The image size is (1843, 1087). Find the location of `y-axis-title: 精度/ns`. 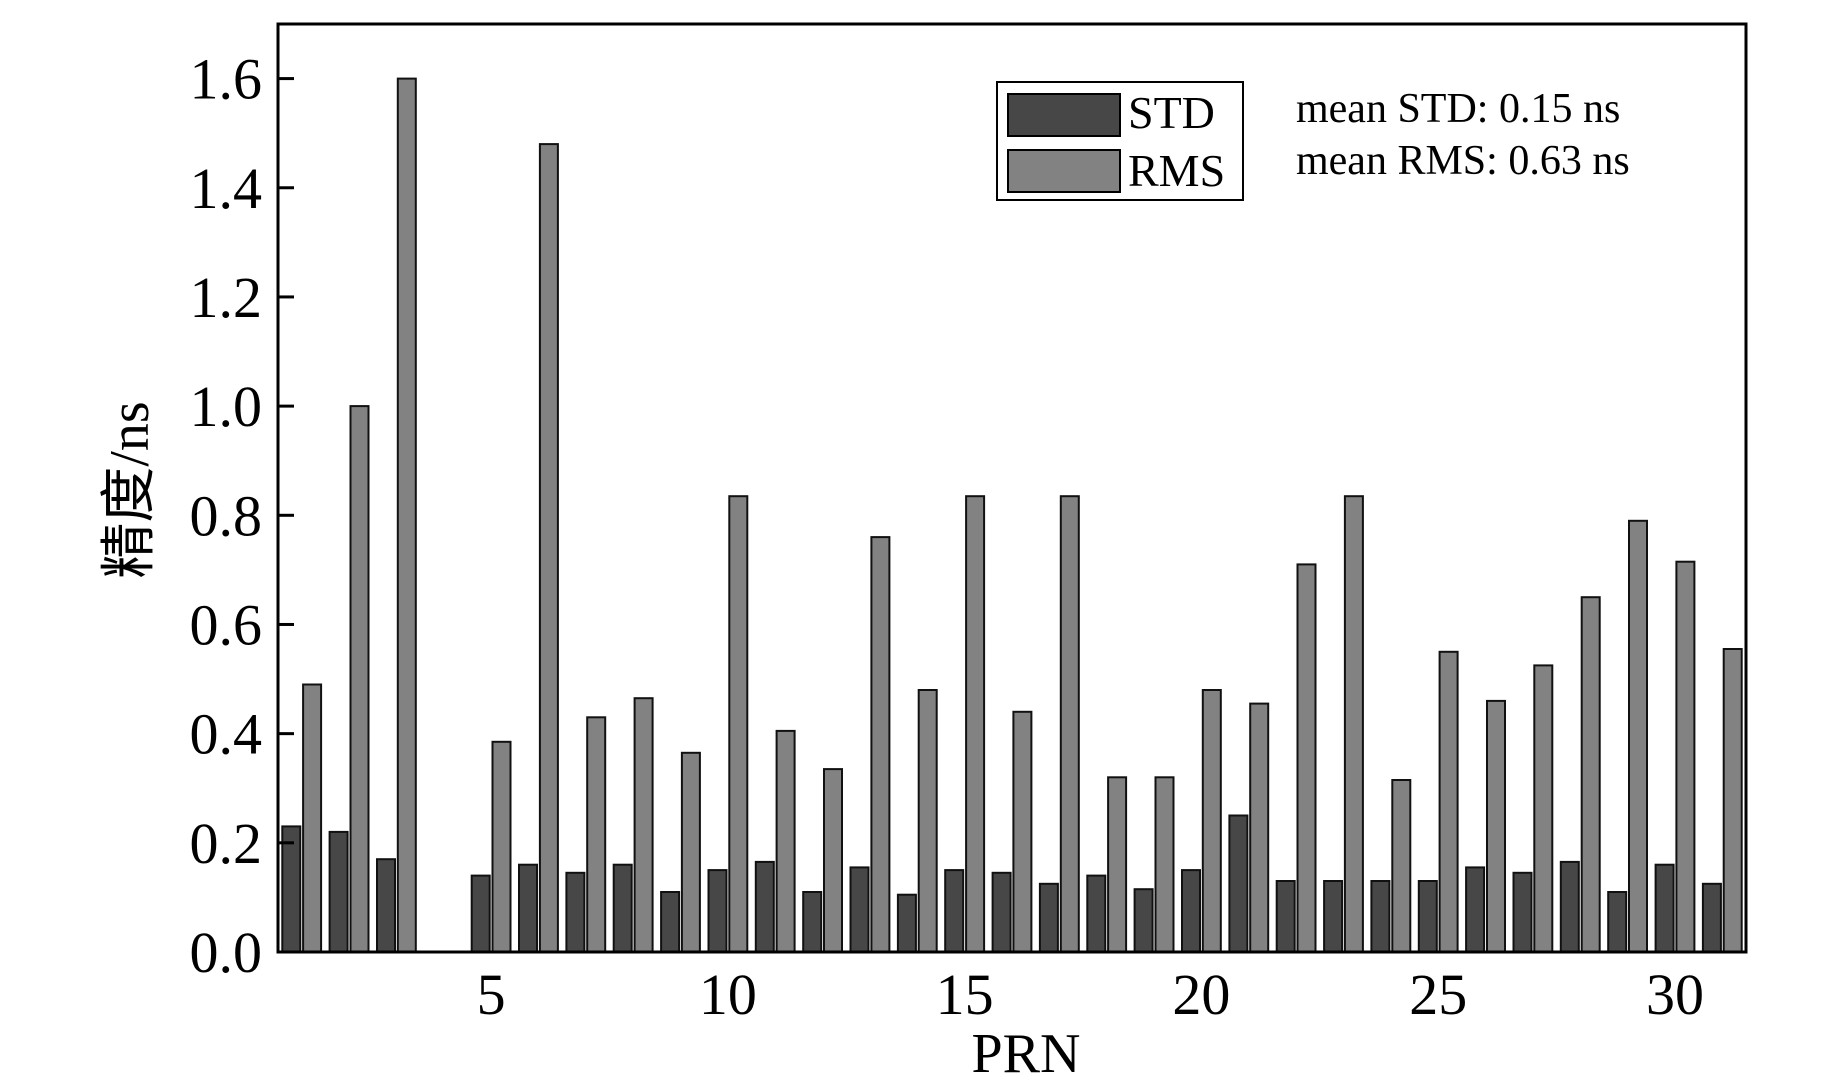

y-axis-title: 精度/ns is located at coordinates (130, 489).